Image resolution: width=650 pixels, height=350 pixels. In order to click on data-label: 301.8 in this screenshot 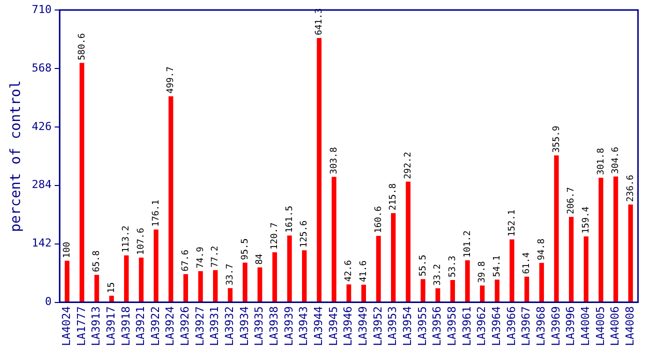, I will do `click(601, 162)`.